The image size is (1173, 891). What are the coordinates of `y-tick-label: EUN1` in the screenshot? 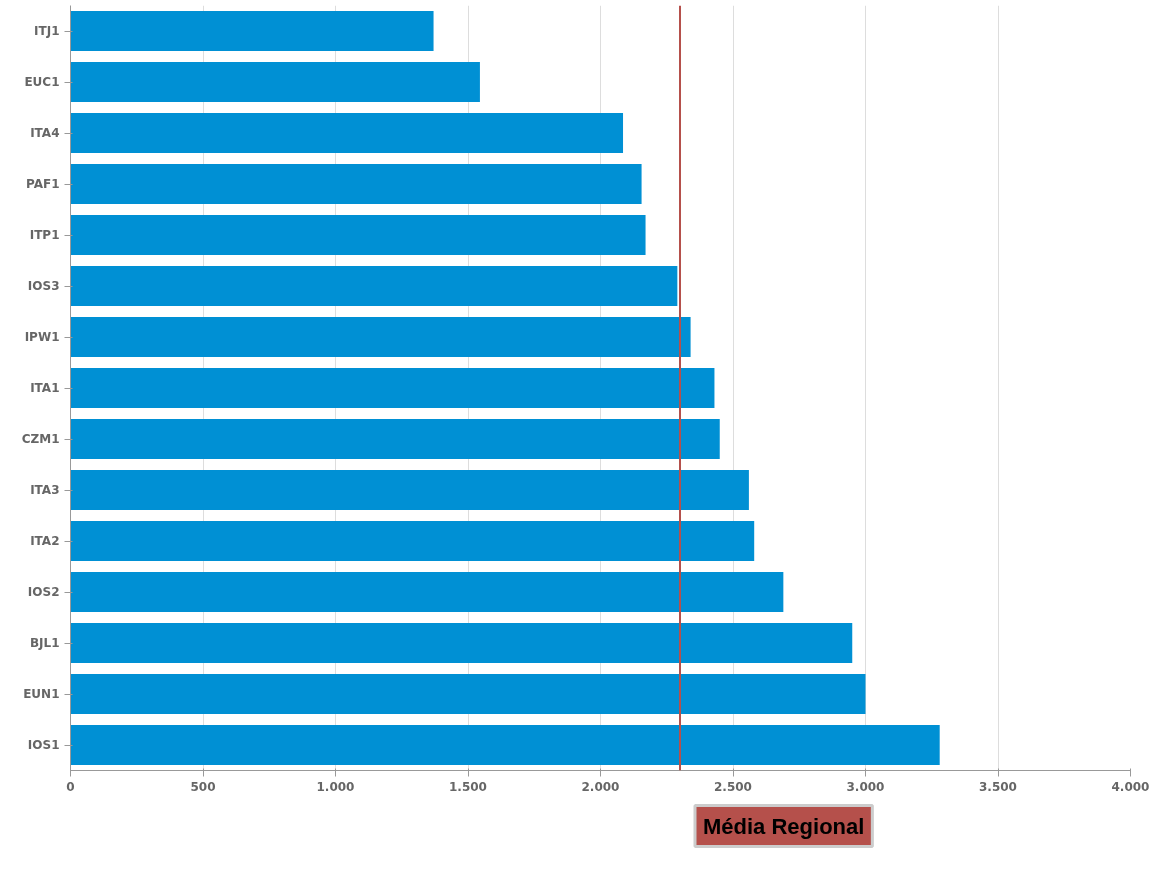 It's located at (41, 694).